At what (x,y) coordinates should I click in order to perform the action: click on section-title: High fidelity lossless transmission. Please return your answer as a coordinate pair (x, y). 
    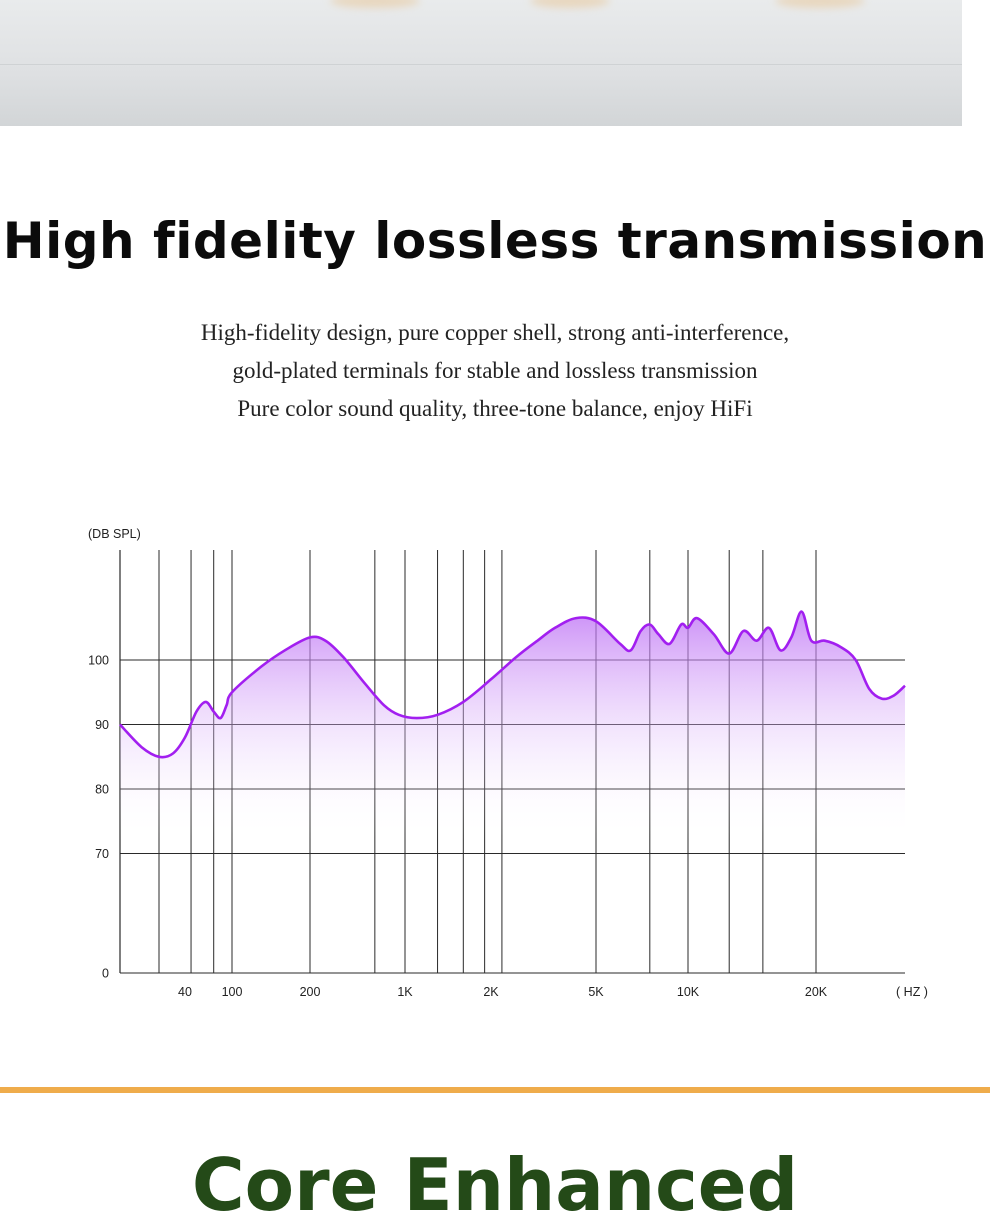
    Looking at the image, I should click on (495, 241).